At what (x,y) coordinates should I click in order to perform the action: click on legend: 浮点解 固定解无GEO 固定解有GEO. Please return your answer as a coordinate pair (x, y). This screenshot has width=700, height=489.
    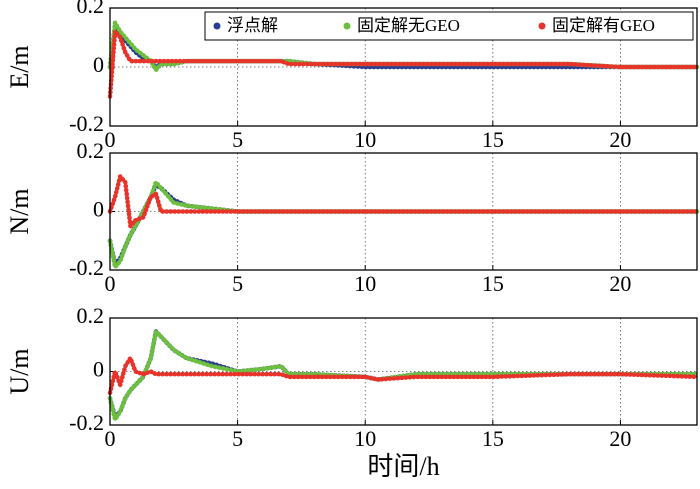
    Looking at the image, I should click on (449, 26).